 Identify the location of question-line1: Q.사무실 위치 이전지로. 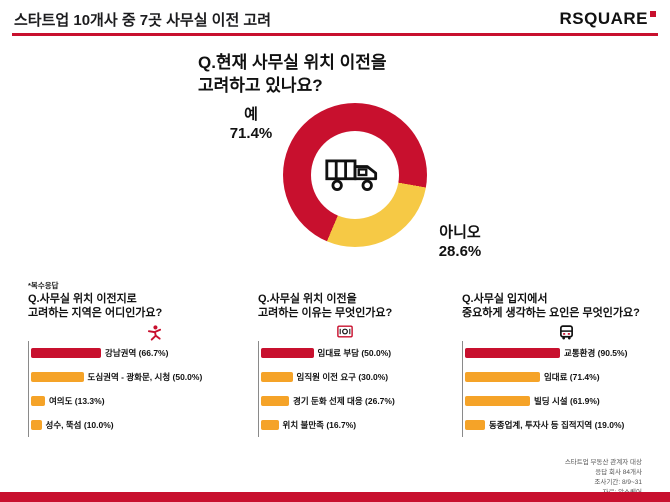
(82, 299).